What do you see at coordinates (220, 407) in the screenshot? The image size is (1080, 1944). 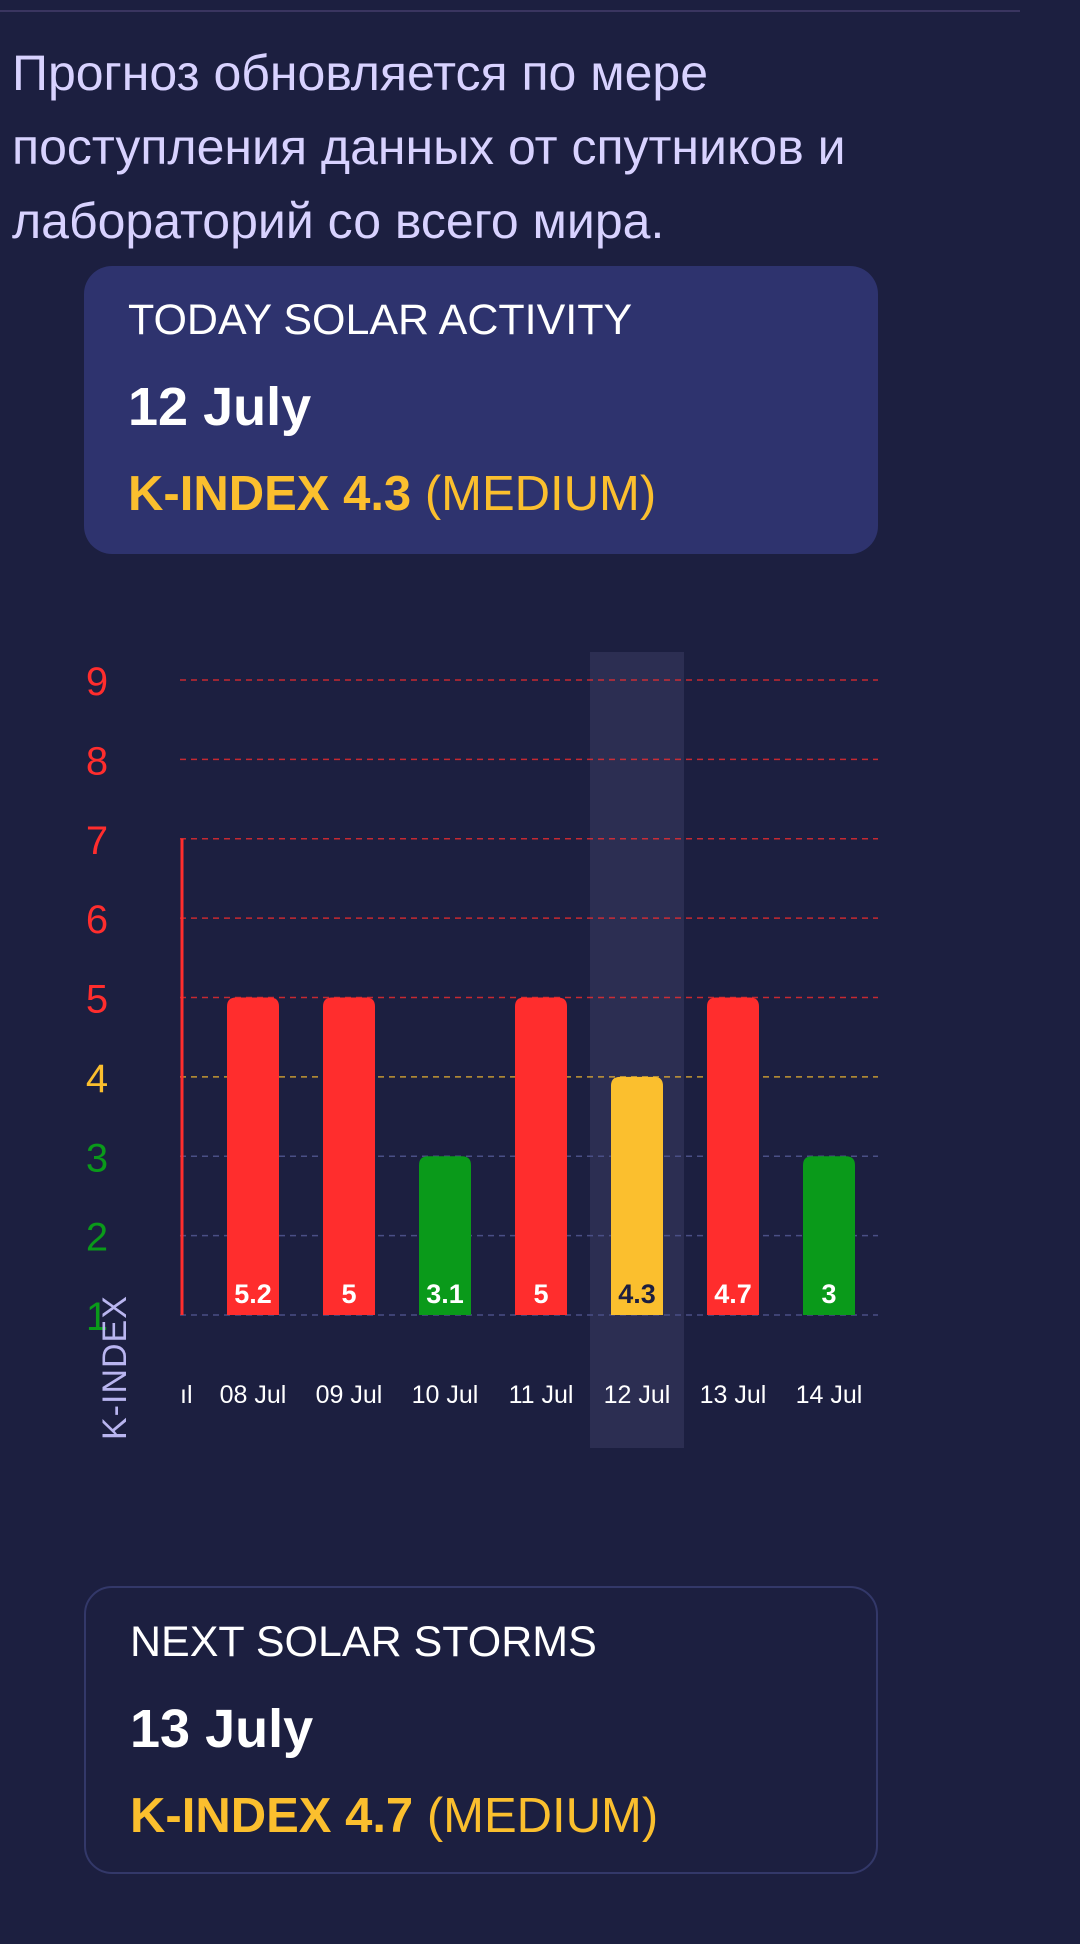 I see `today-card-date: 12 July` at bounding box center [220, 407].